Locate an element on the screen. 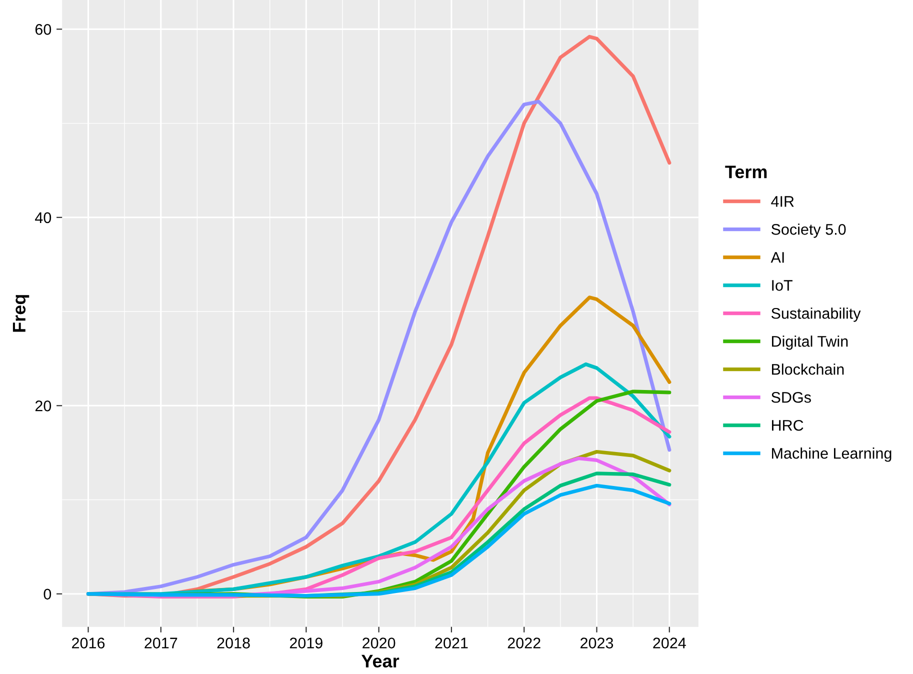 The width and height of the screenshot is (913, 674). legend-label: Society 5.0 is located at coordinates (808, 231).